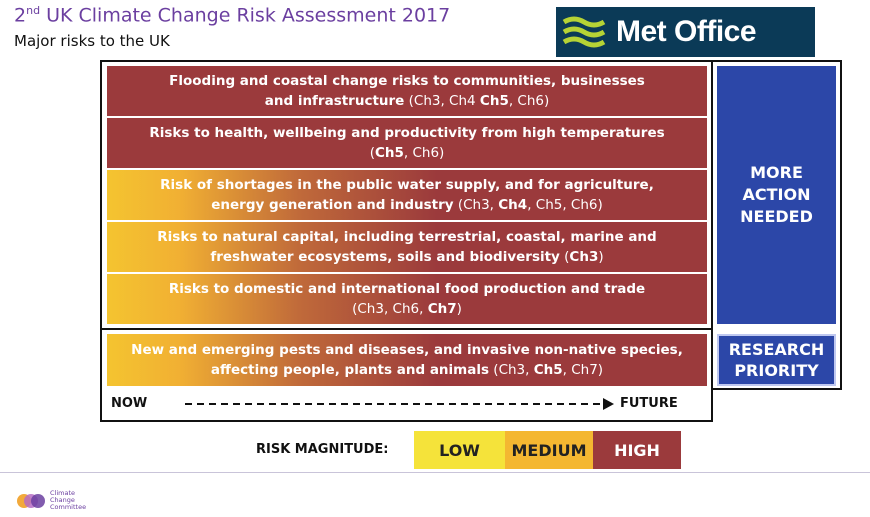 This screenshot has width=870, height=517. I want to click on ccc-logo: Climate Change Committee, so click(51, 500).